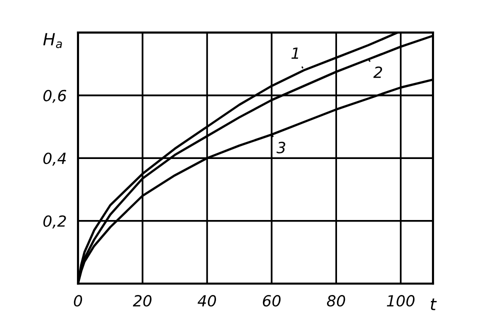 The width and height of the screenshot is (500, 326). Describe the element at coordinates (294, 53) in the screenshot. I see `series-label: 1` at that location.